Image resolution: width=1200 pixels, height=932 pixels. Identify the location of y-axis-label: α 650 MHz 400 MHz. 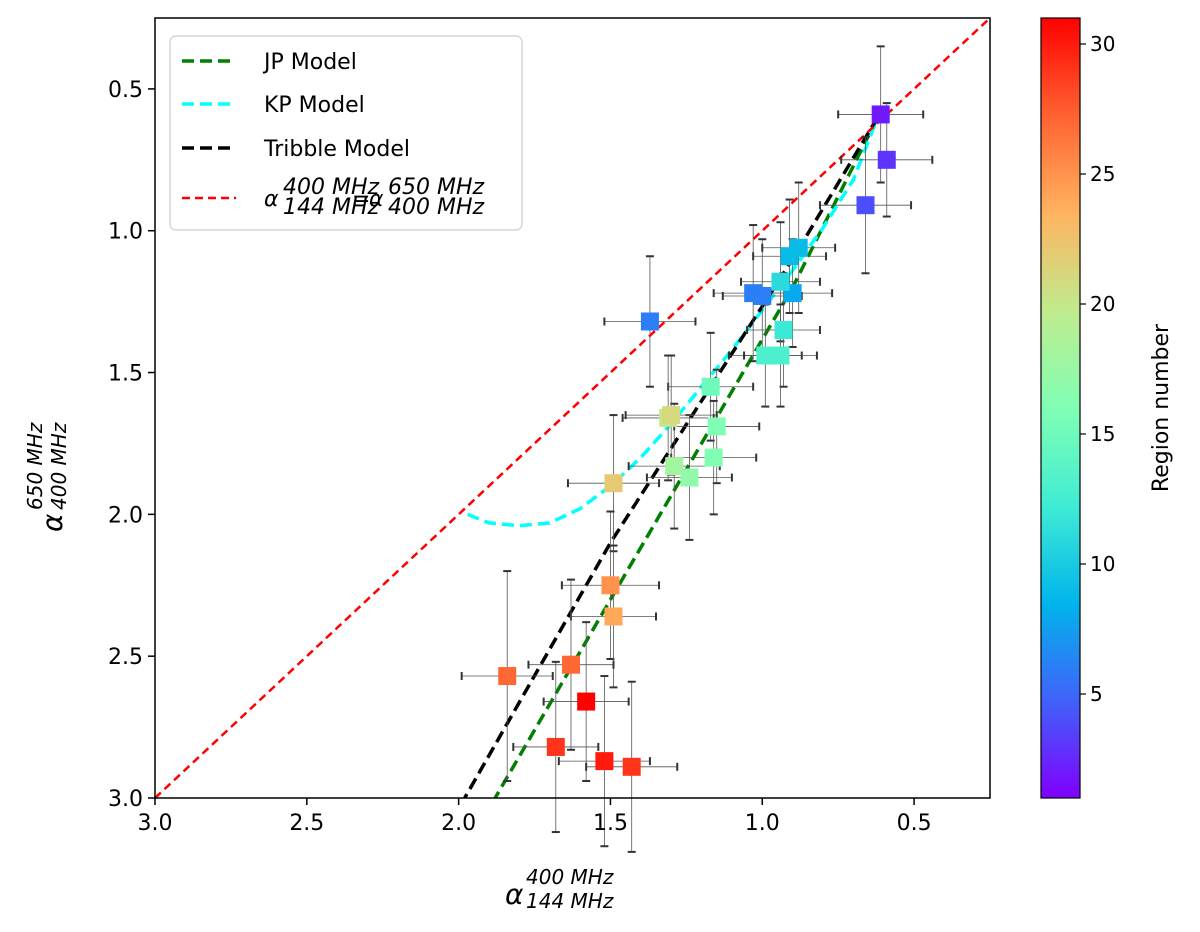
(47, 477).